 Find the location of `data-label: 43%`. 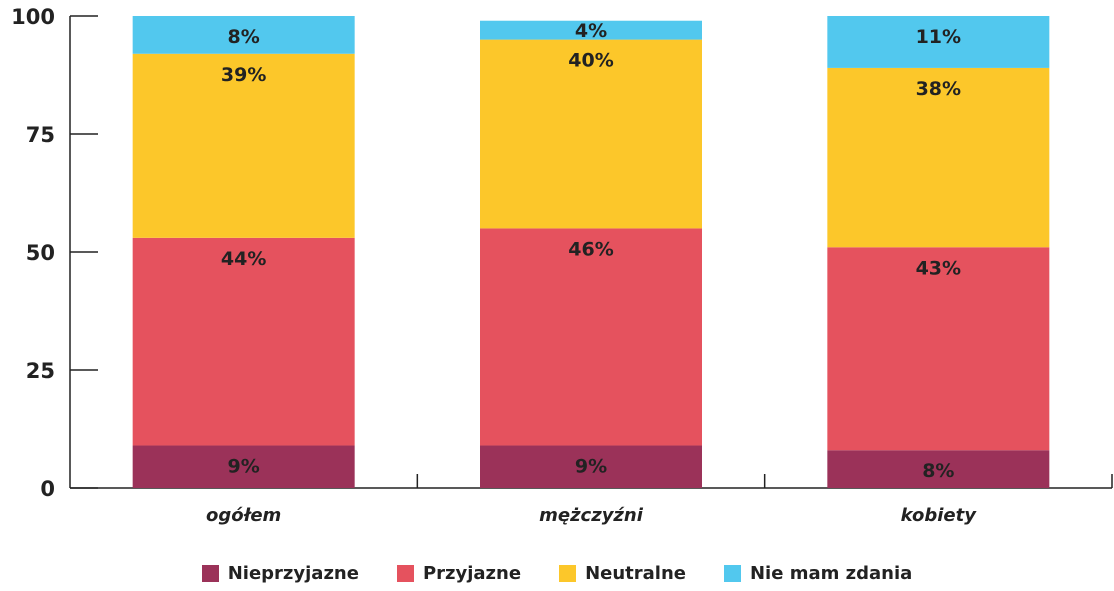

data-label: 43% is located at coordinates (938, 268).